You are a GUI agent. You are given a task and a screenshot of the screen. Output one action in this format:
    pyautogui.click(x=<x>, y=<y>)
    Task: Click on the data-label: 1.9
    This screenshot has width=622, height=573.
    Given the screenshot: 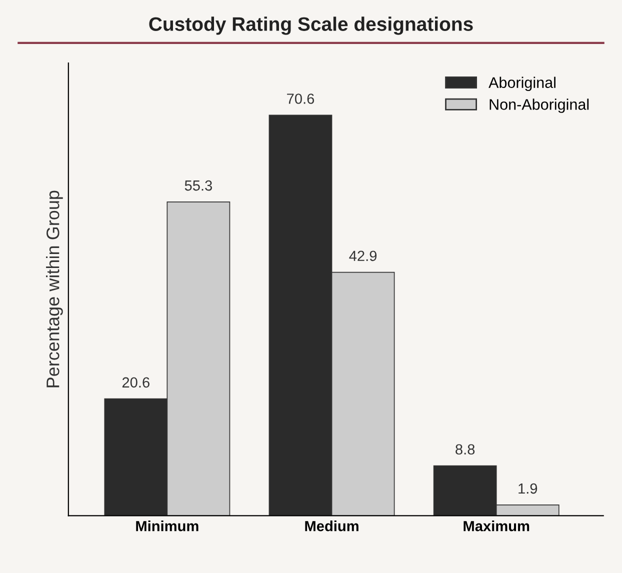 What is the action you would take?
    pyautogui.click(x=528, y=488)
    